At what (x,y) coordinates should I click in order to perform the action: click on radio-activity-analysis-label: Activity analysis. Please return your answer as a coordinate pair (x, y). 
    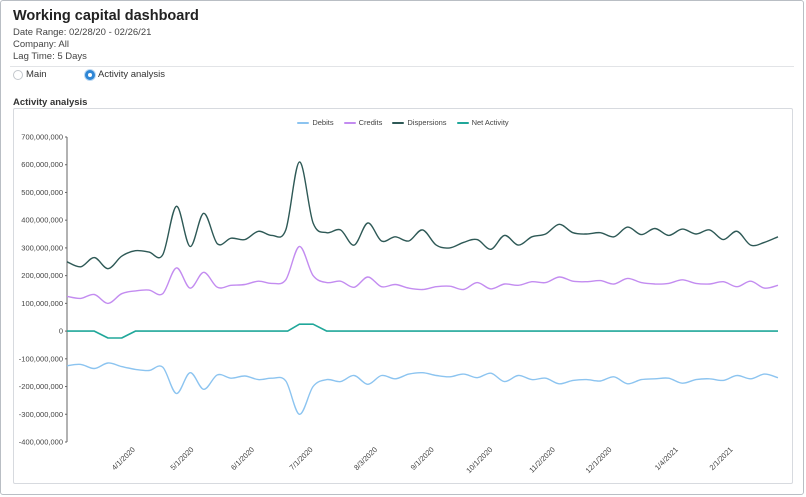
    Looking at the image, I should click on (132, 74).